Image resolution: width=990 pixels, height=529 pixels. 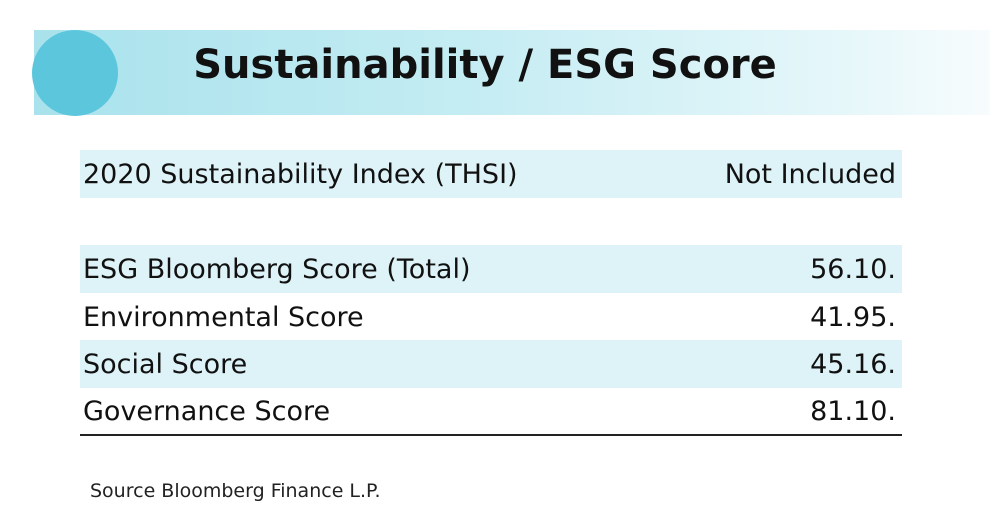 I want to click on title: Sustainability / ESG Score, so click(x=485, y=65).